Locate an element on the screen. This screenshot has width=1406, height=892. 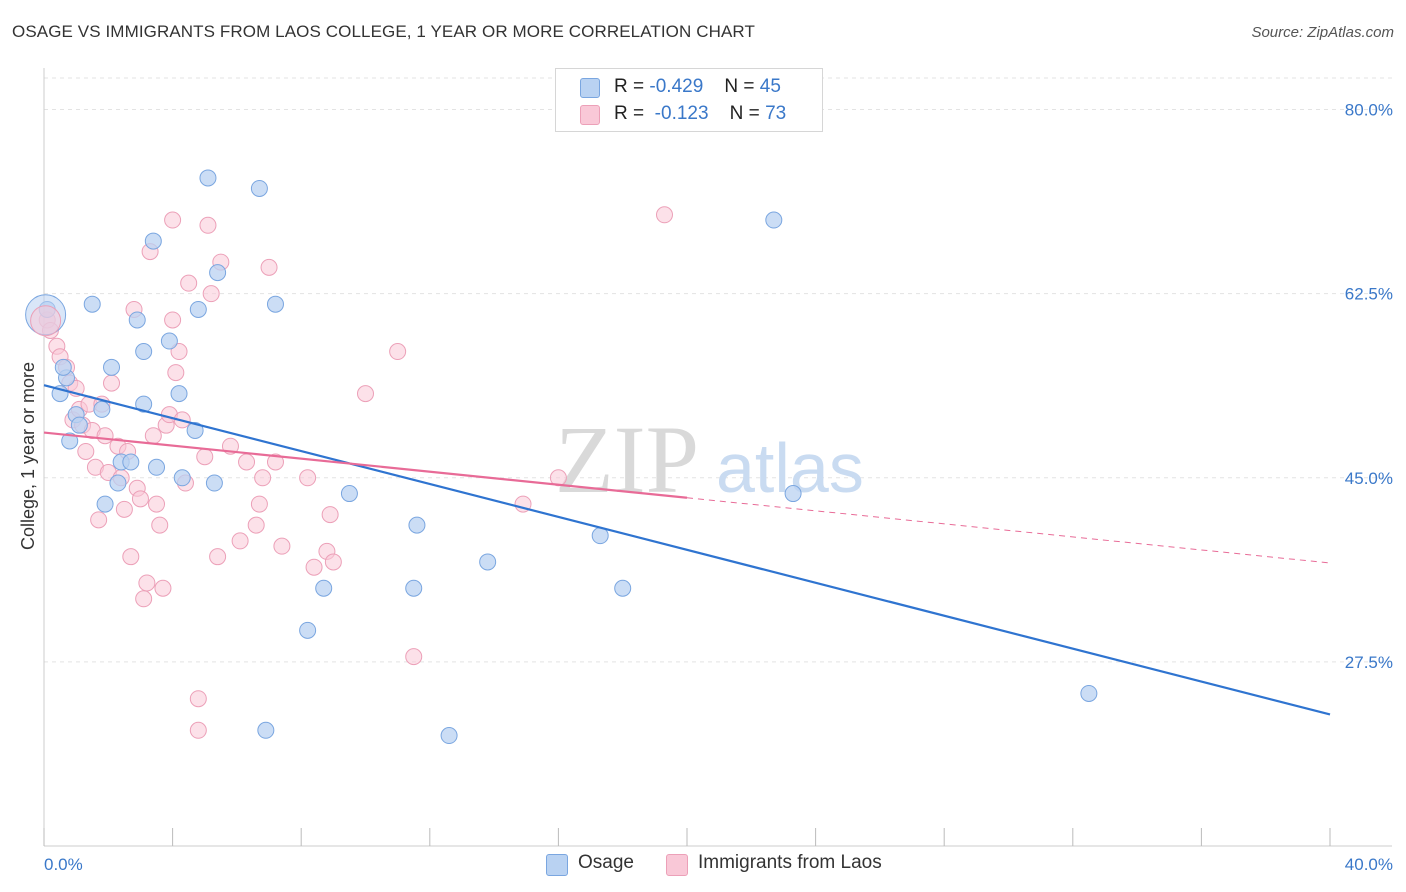
osage-r-label: R = is located at coordinates (629, 86).